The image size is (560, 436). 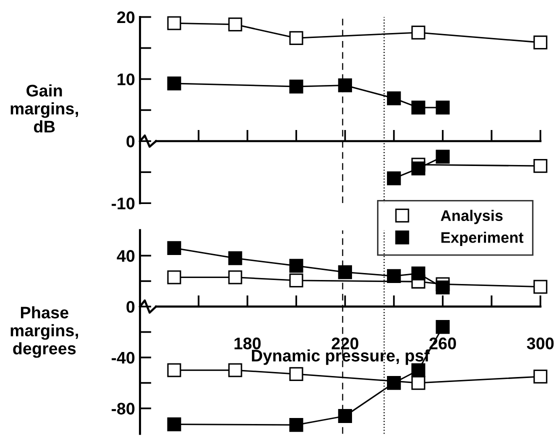 I want to click on x-tick-label: 180, so click(x=247, y=344).